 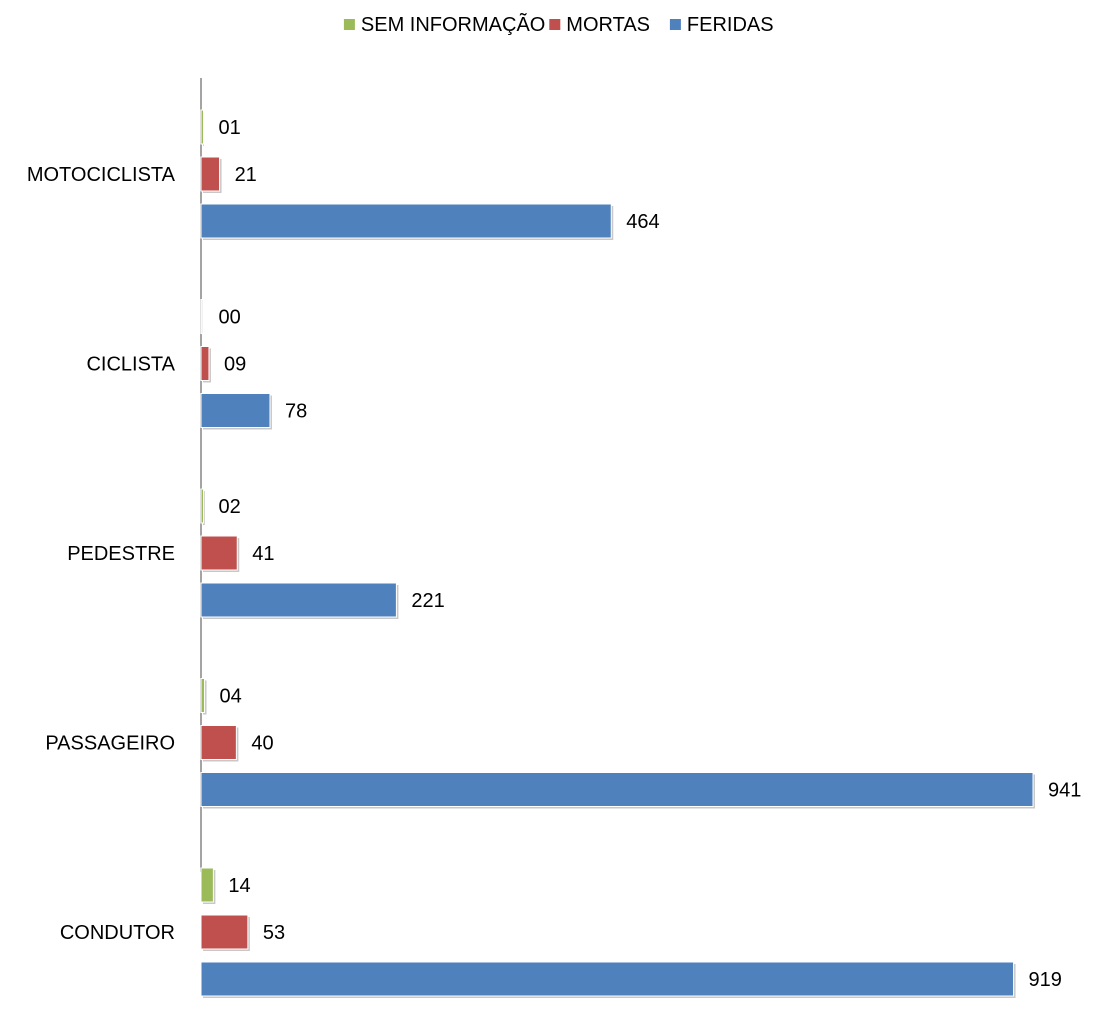 I want to click on data-label-motociclista-mortas: 21, so click(x=246, y=175).